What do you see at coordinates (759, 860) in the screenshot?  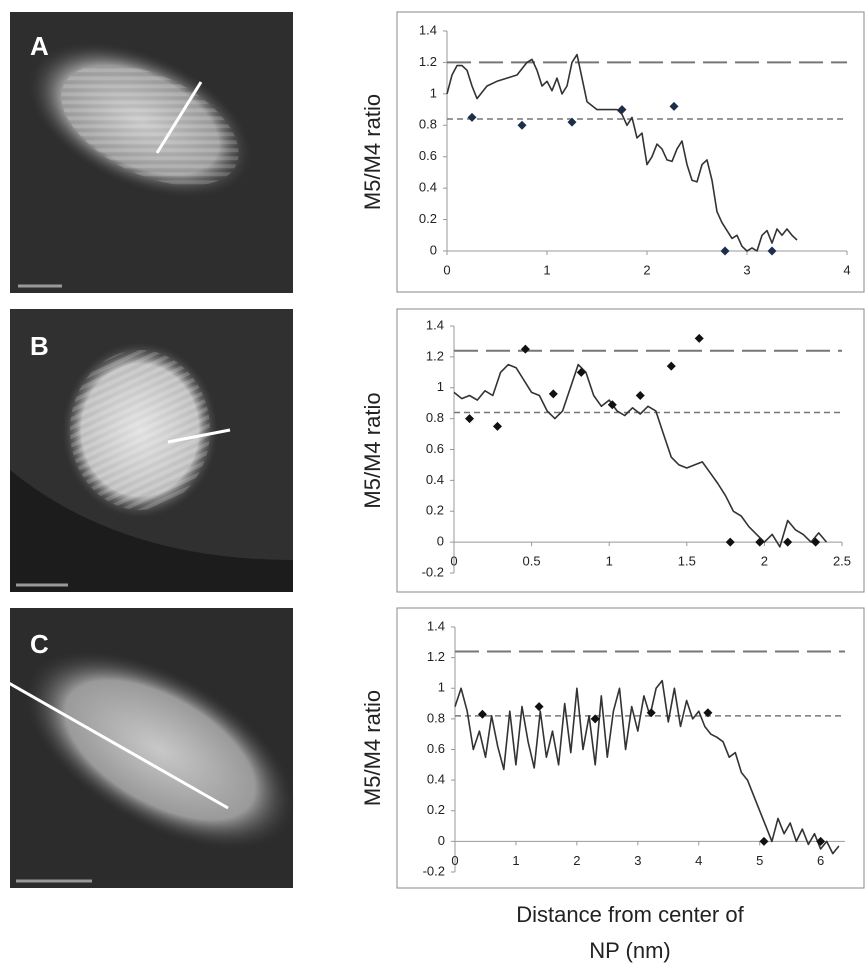 I see `x-tick-label: 5` at bounding box center [759, 860].